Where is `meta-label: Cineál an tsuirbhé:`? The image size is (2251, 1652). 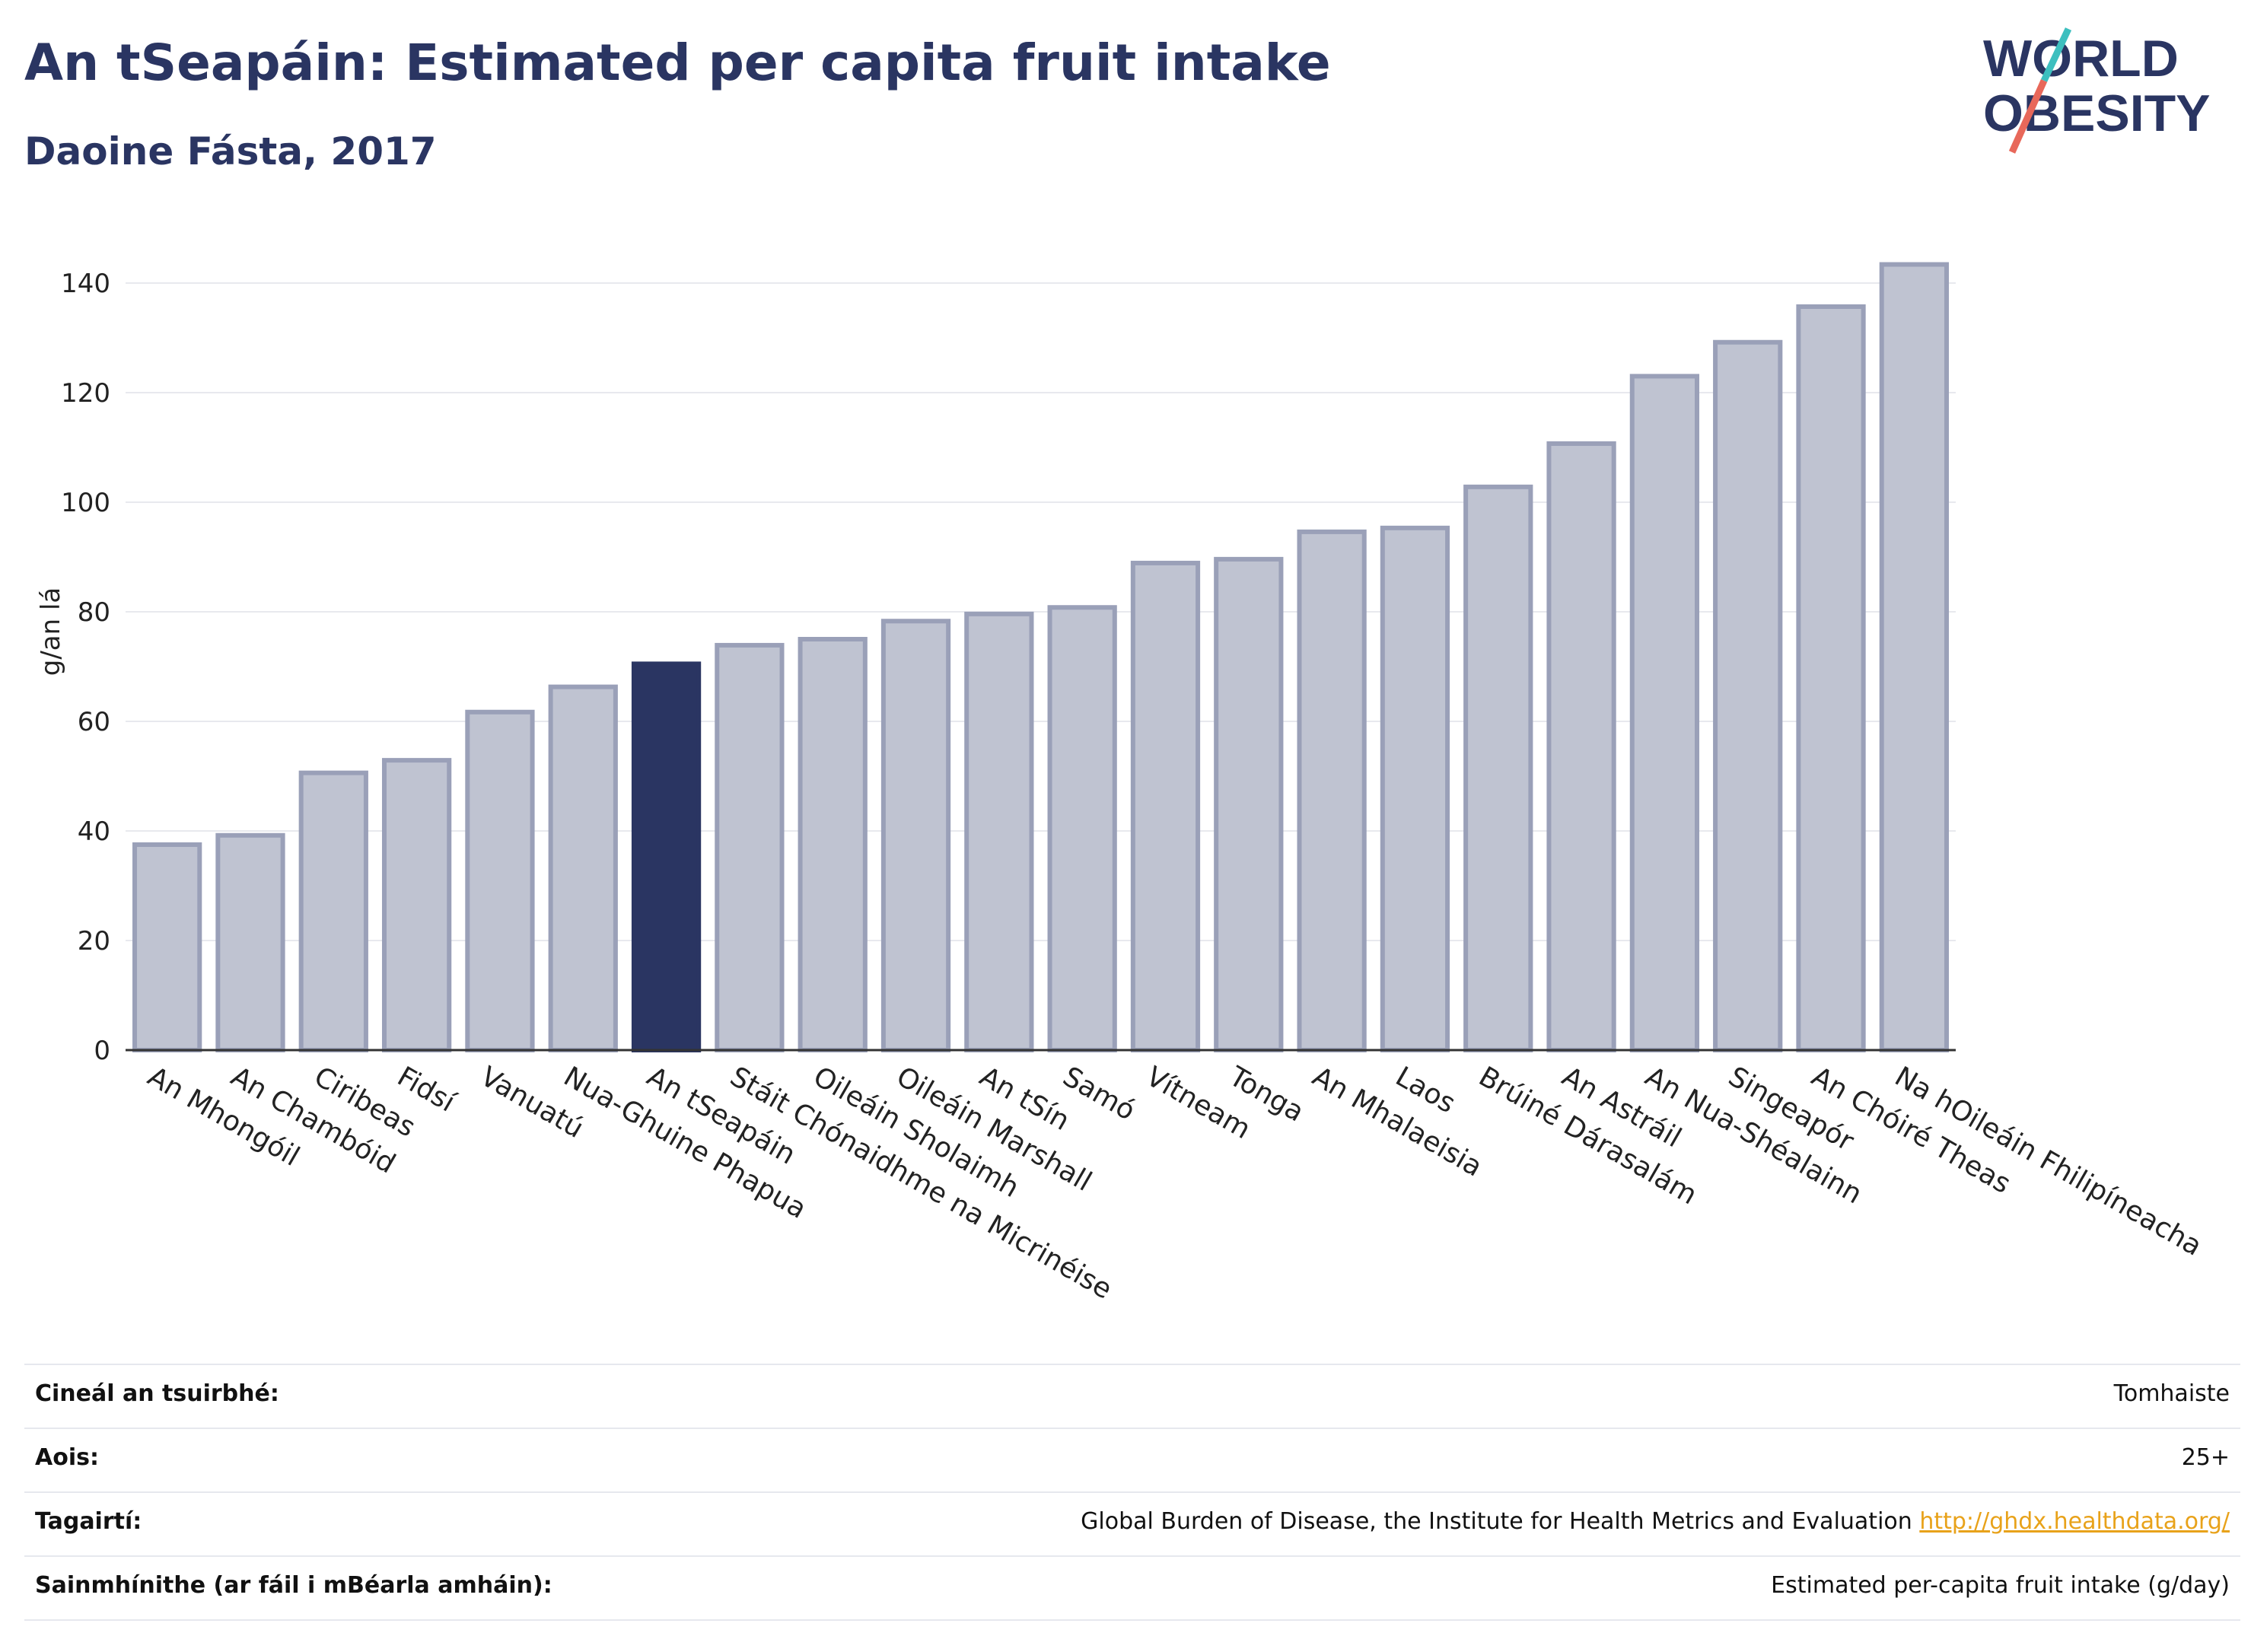 meta-label: Cineál an tsuirbhé: is located at coordinates (157, 1393).